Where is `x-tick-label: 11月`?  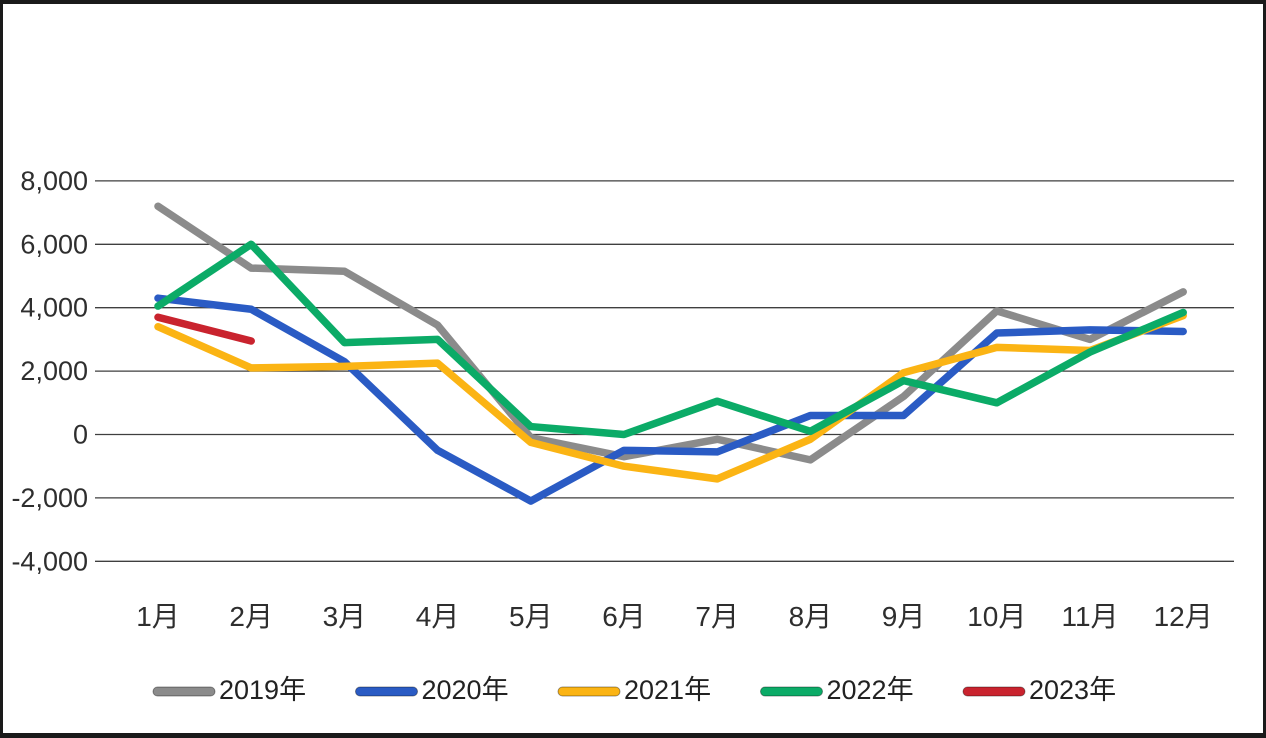
x-tick-label: 11月 is located at coordinates (1089, 616).